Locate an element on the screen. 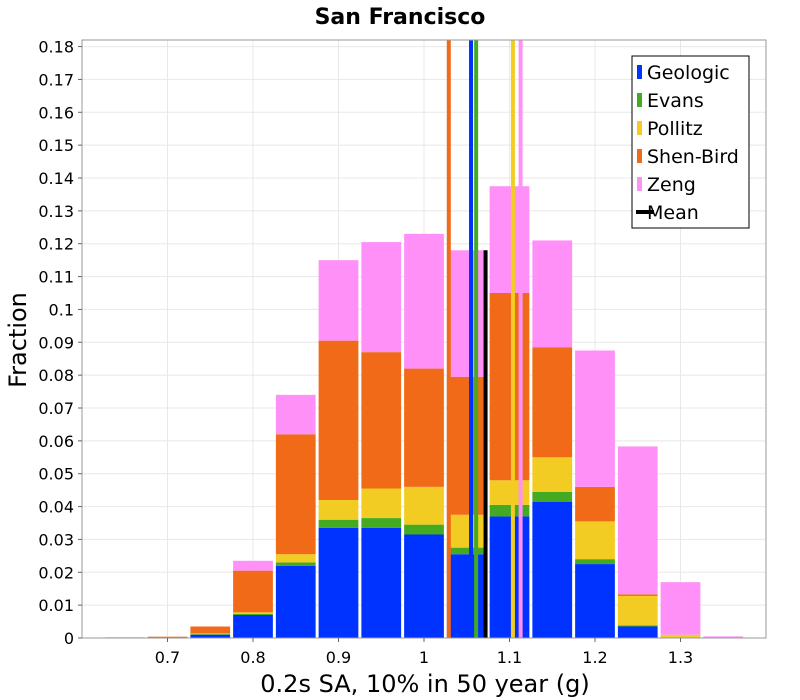  y-tick-label: 0.09 is located at coordinates (56, 342).